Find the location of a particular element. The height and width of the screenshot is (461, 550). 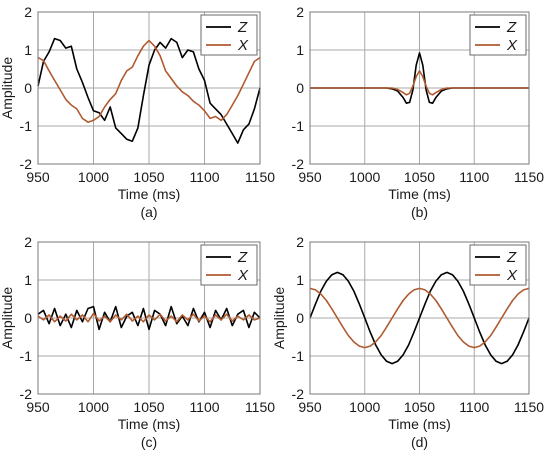

panel-caption: (a) is located at coordinates (148, 212).